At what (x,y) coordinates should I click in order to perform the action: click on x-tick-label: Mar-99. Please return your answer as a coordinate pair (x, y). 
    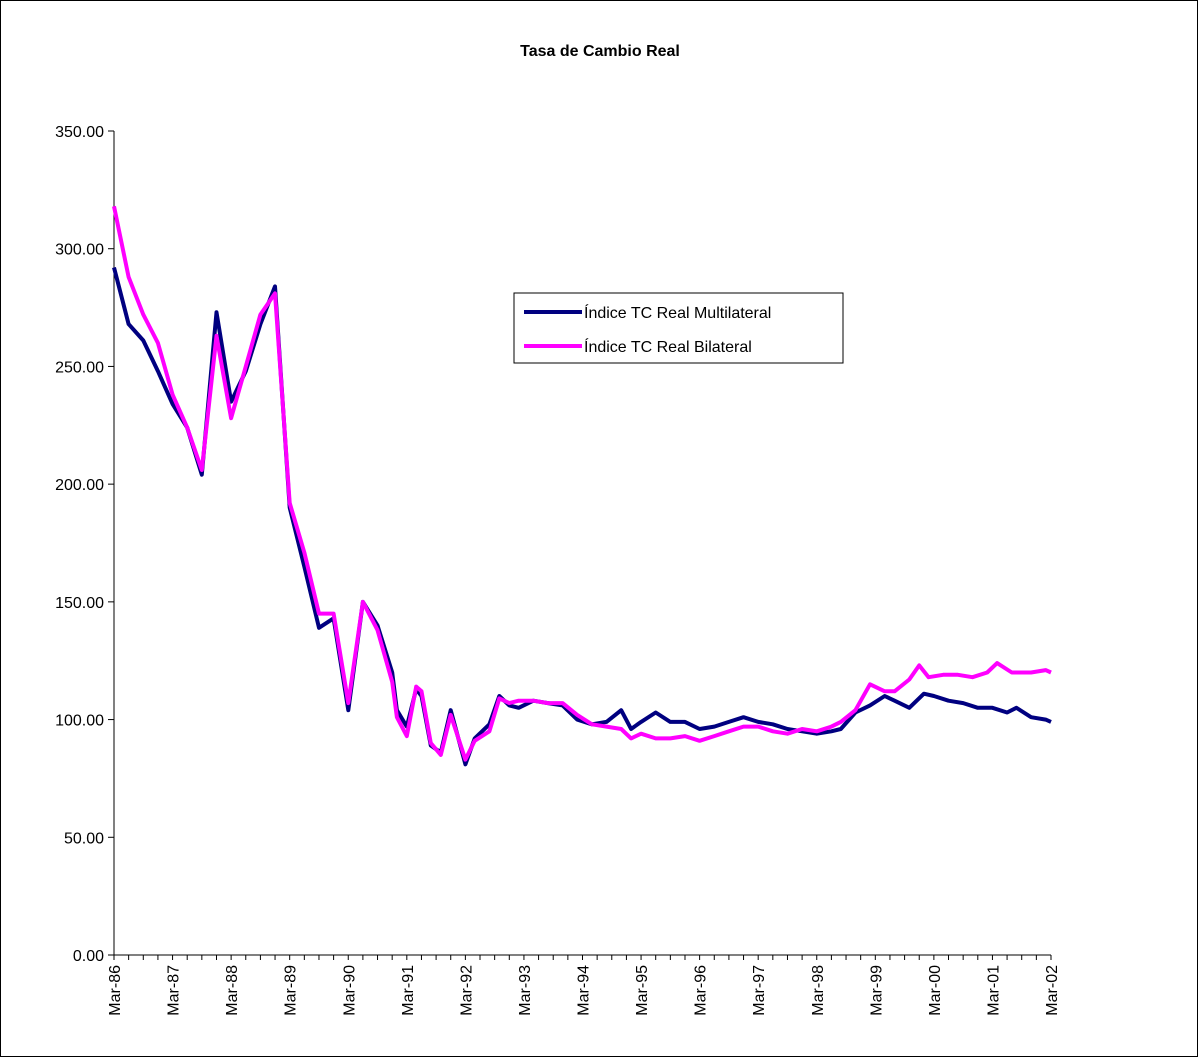
    Looking at the image, I should click on (876, 990).